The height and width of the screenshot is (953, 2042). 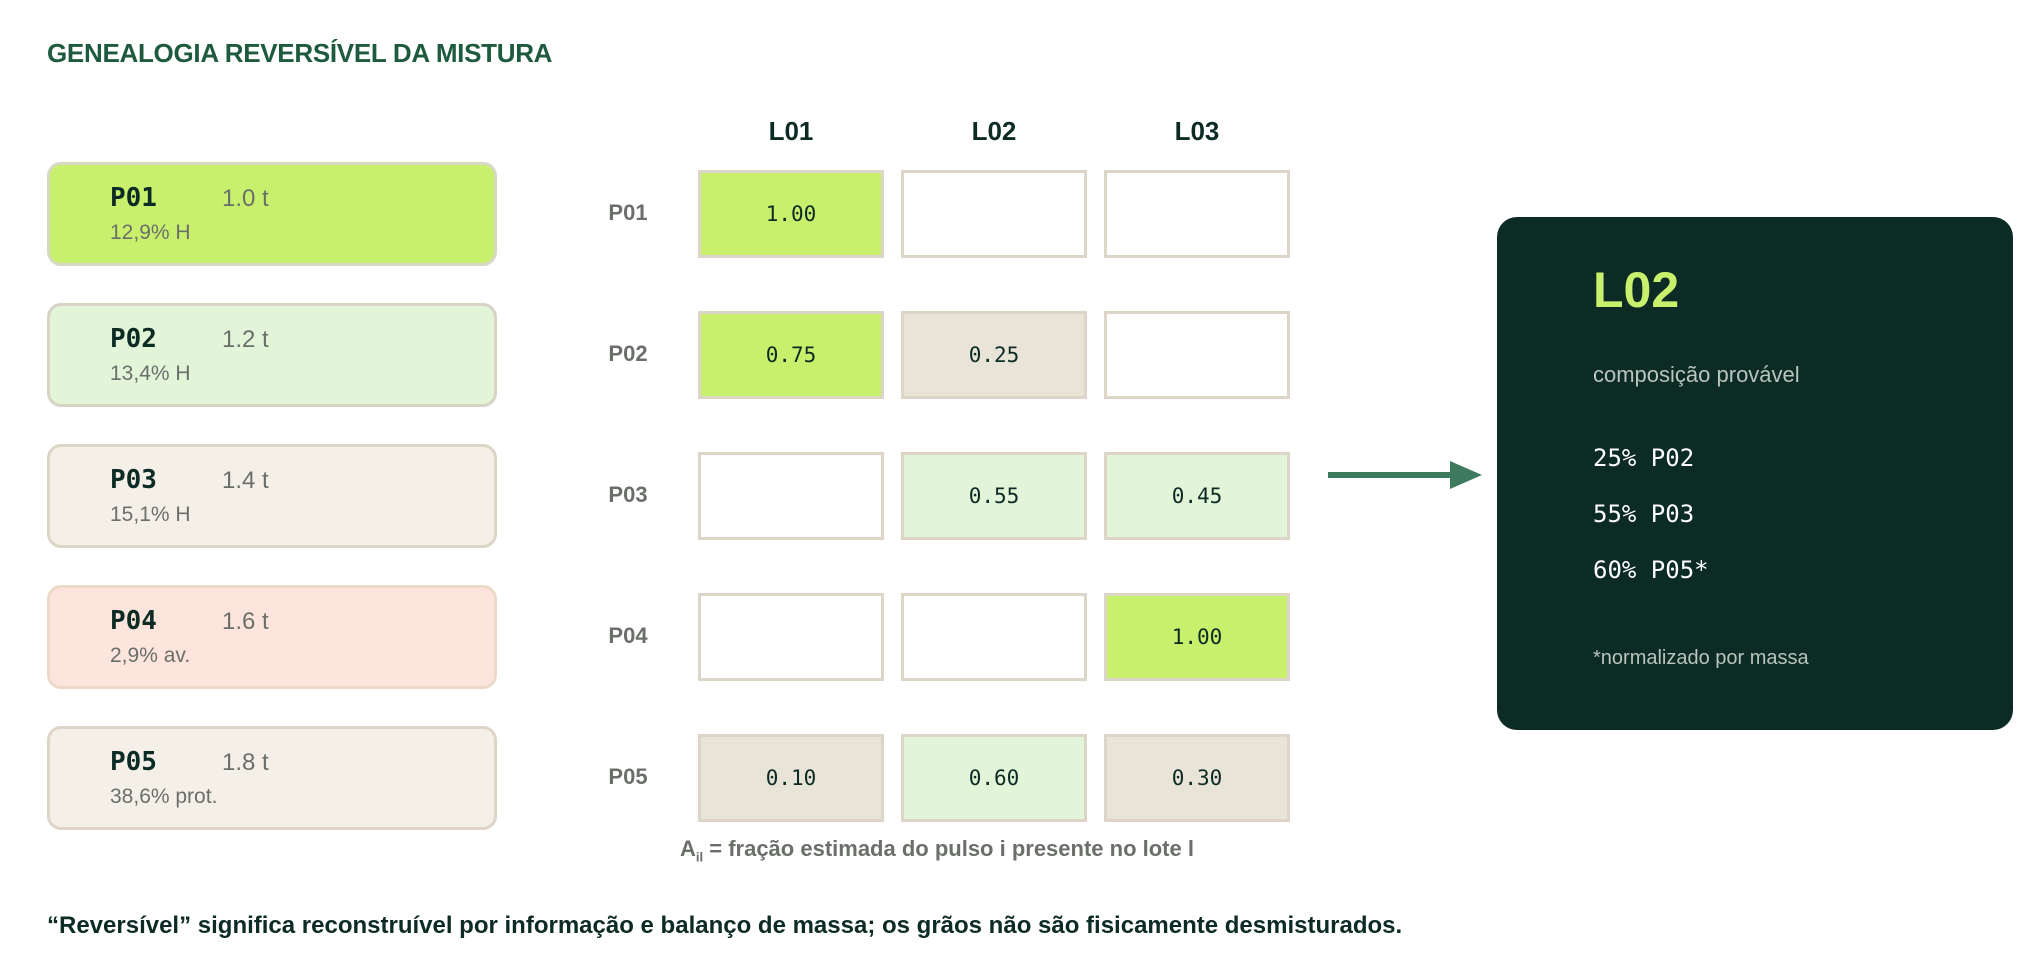 I want to click on pulse-note: 12,9% H, so click(x=150, y=232).